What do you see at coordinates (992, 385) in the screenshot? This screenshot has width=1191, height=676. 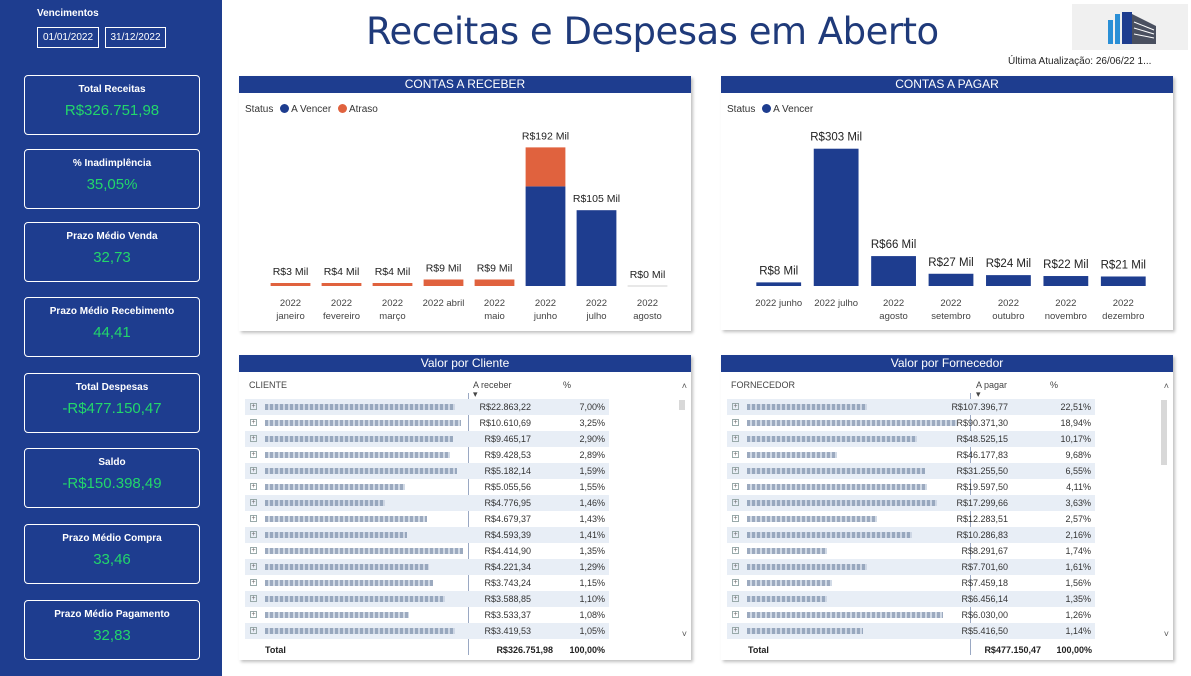 I see `col-header-a-pagar: A pagar` at bounding box center [992, 385].